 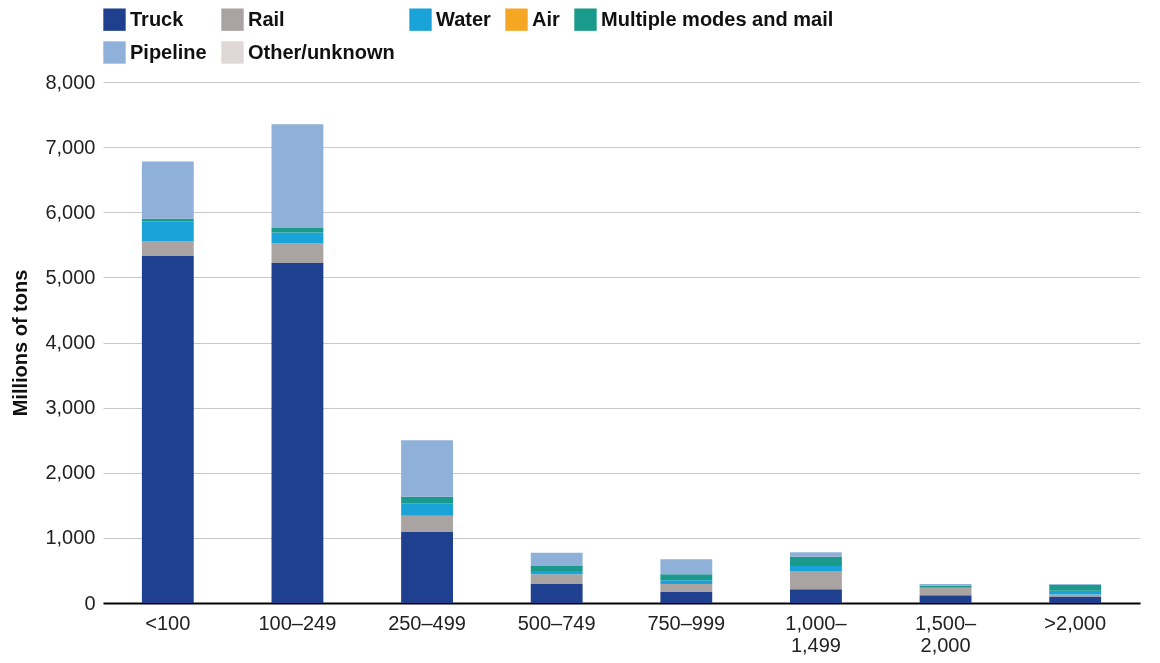 I want to click on x-tick-label: 100–249, so click(x=297, y=622).